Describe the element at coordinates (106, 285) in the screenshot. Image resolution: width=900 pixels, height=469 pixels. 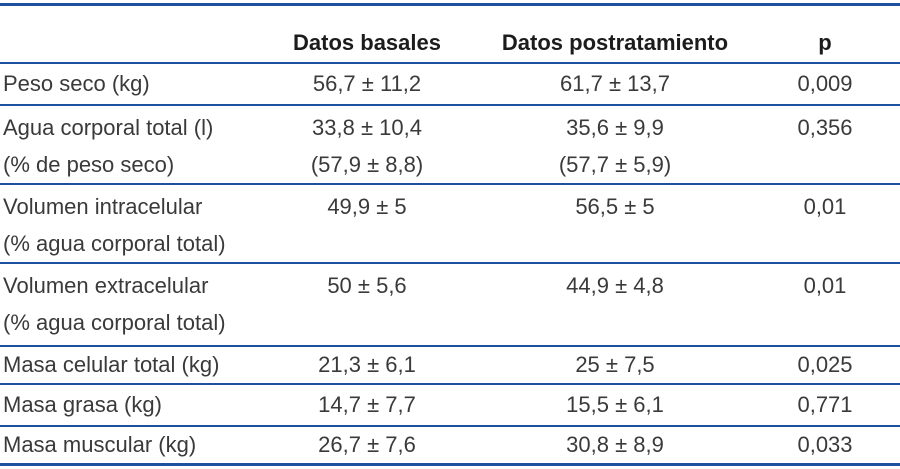
I see `row-label-line1: Volumen extracelular` at that location.